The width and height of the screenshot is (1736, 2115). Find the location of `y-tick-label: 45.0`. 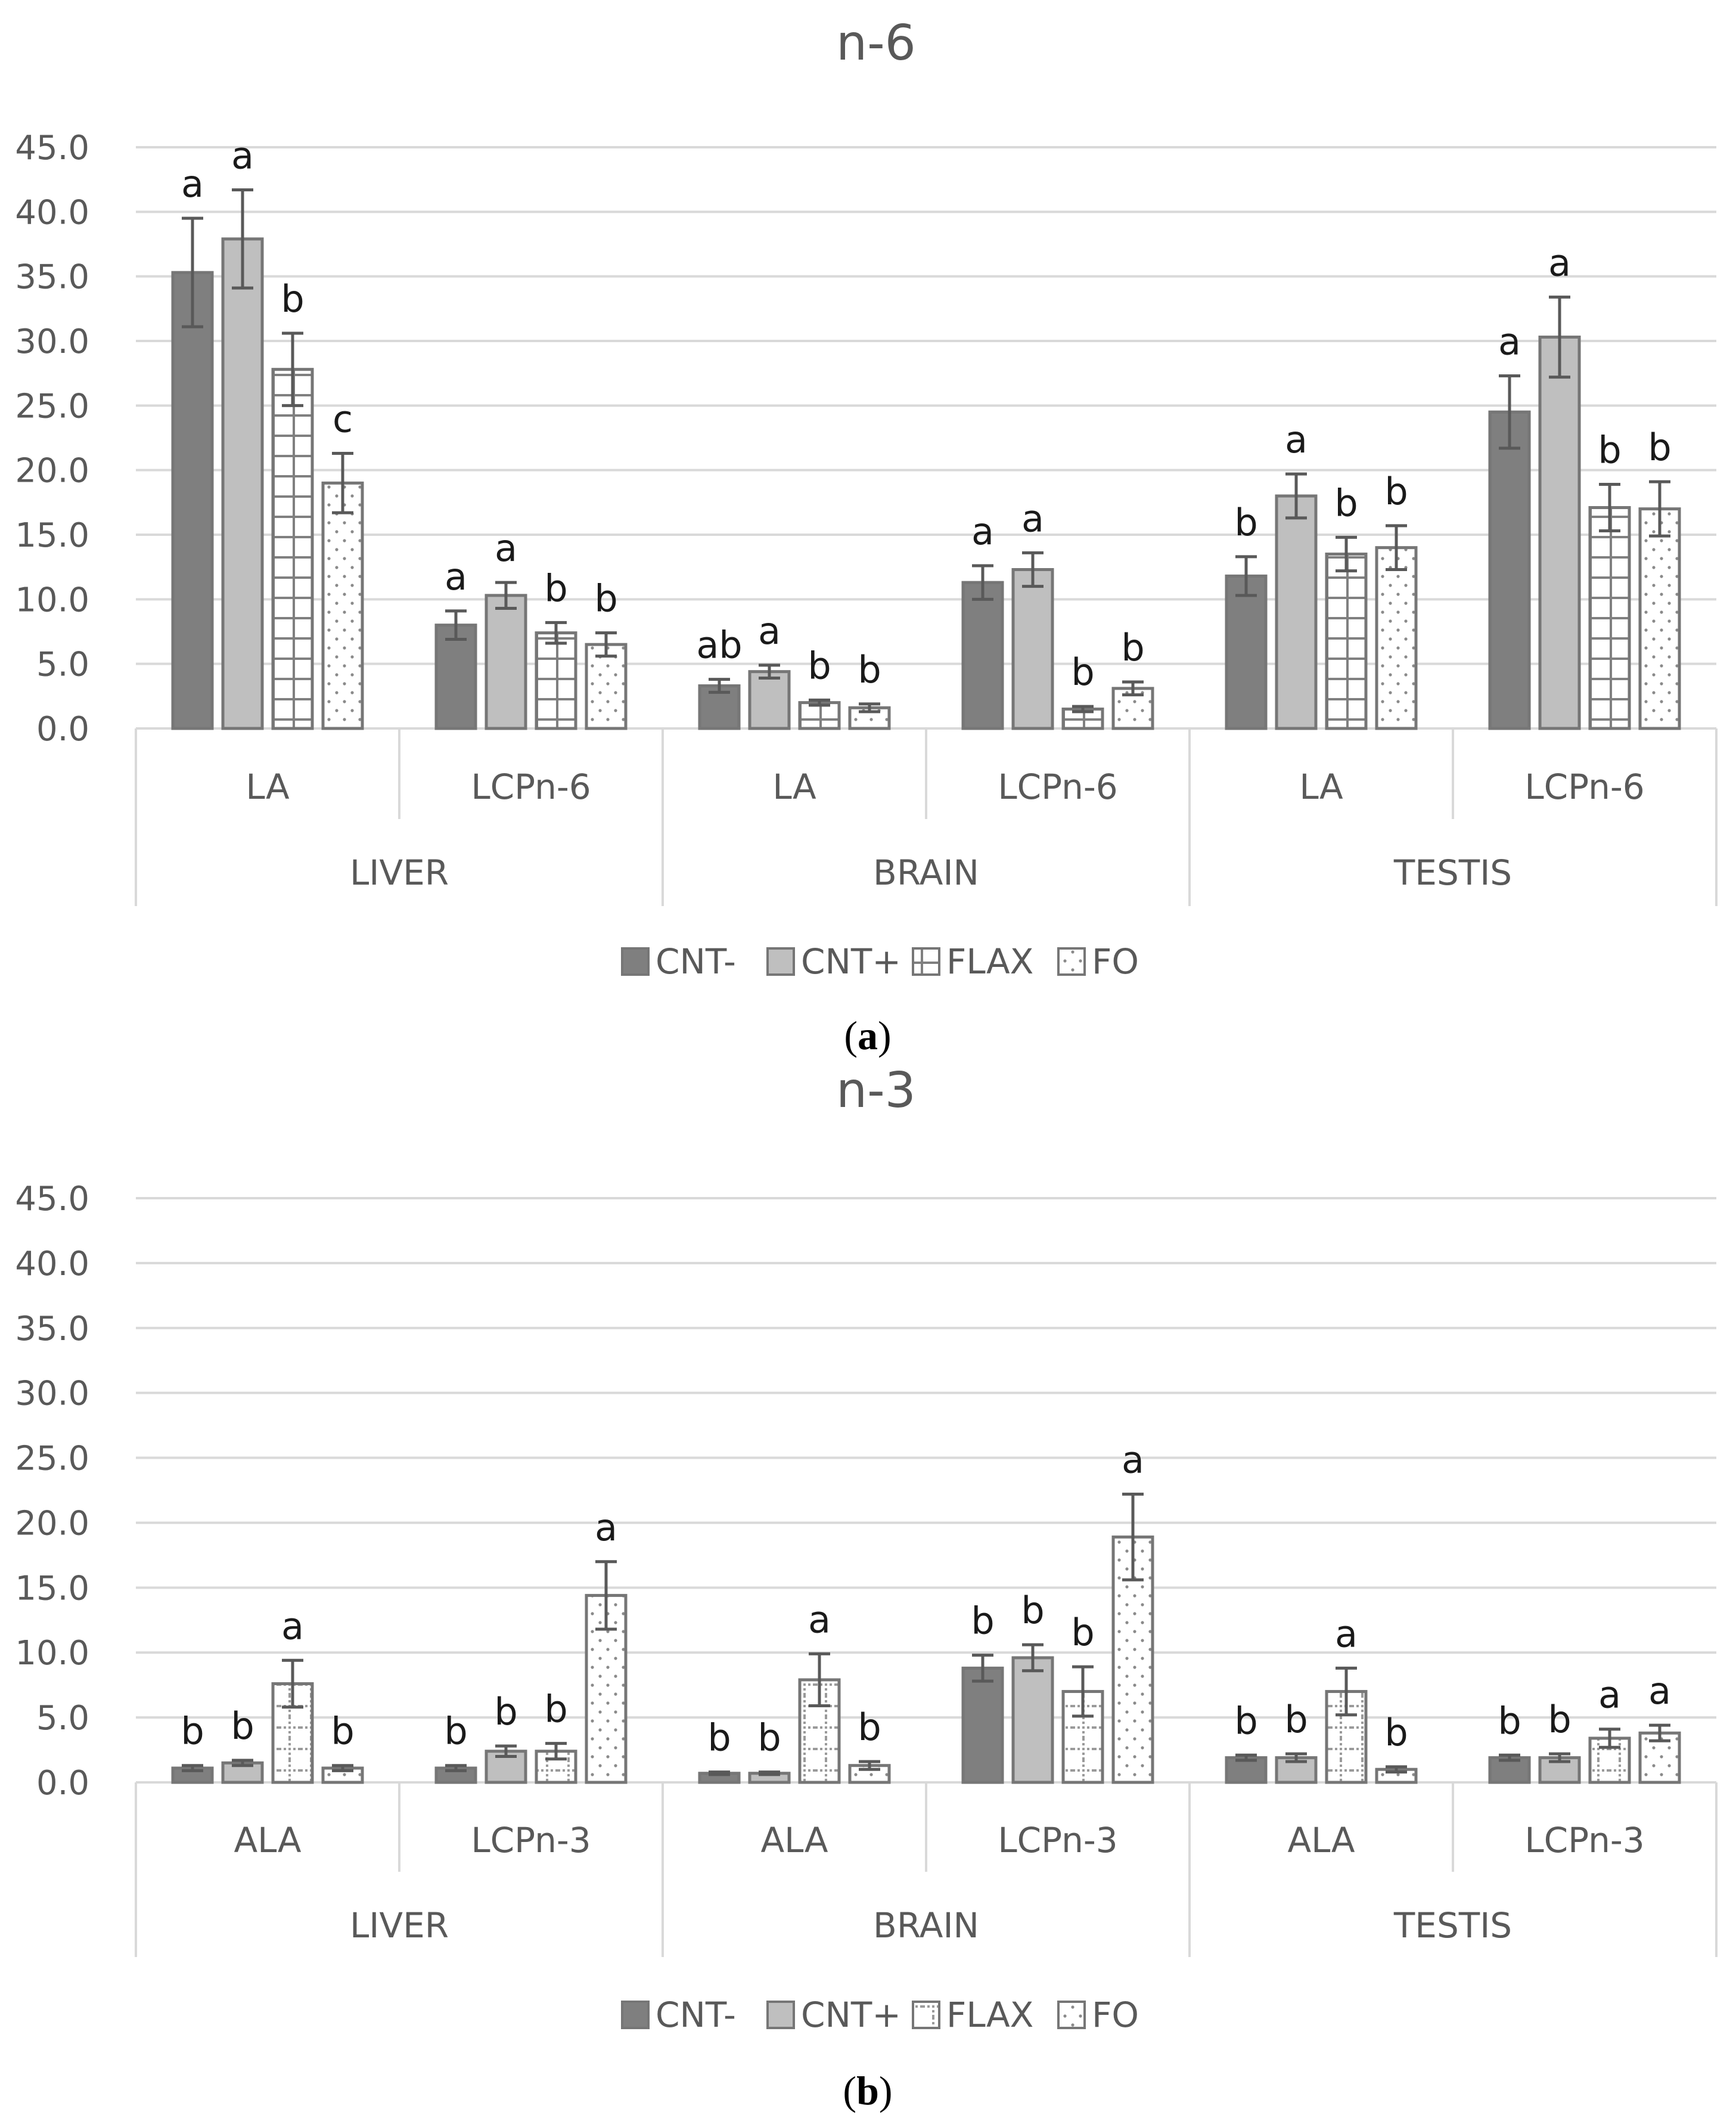

y-tick-label: 45.0 is located at coordinates (52, 1199).